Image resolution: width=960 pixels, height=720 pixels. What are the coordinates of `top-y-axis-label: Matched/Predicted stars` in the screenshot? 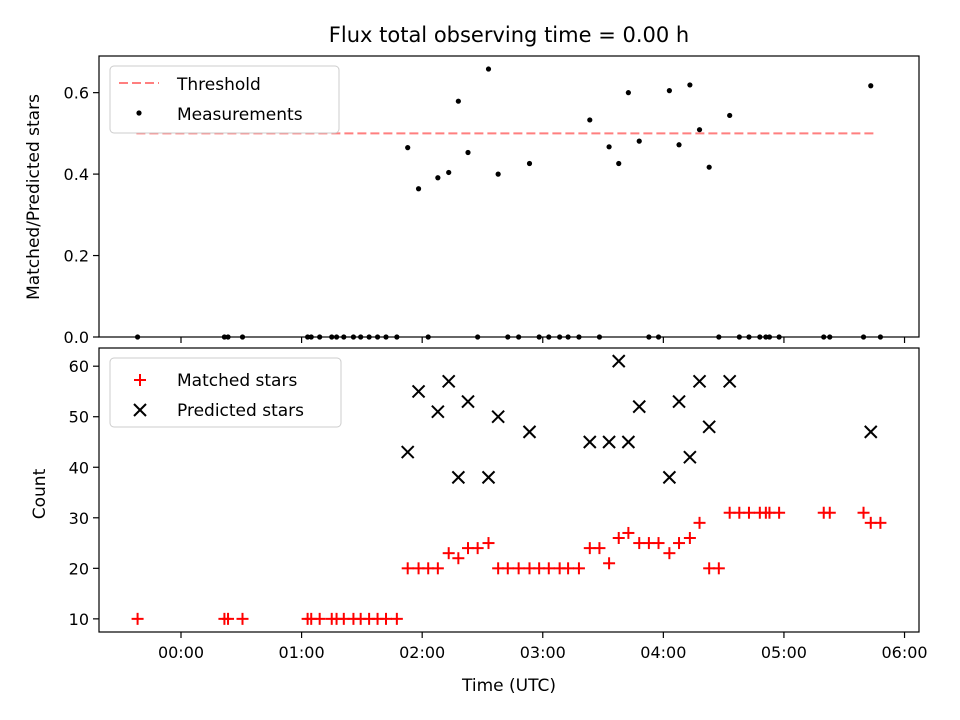 It's located at (34, 197).